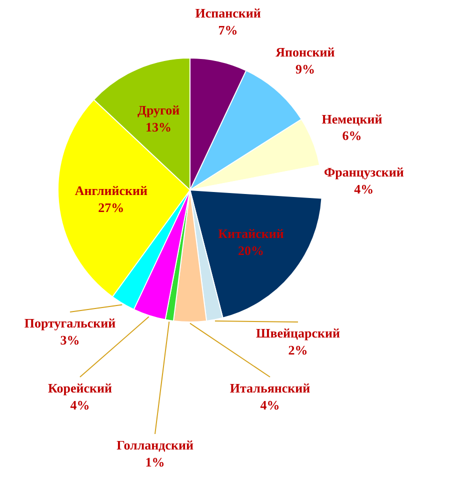  Describe the element at coordinates (155, 444) in the screenshot. I see `slice-label: Голландский` at that location.